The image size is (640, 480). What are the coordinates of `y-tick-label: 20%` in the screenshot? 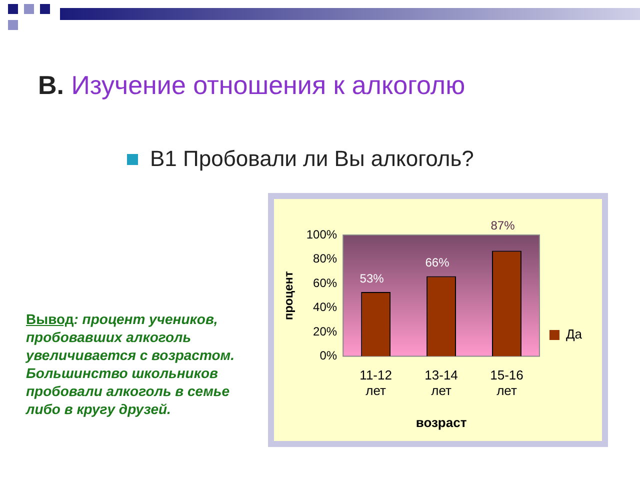 It's located at (325, 331).